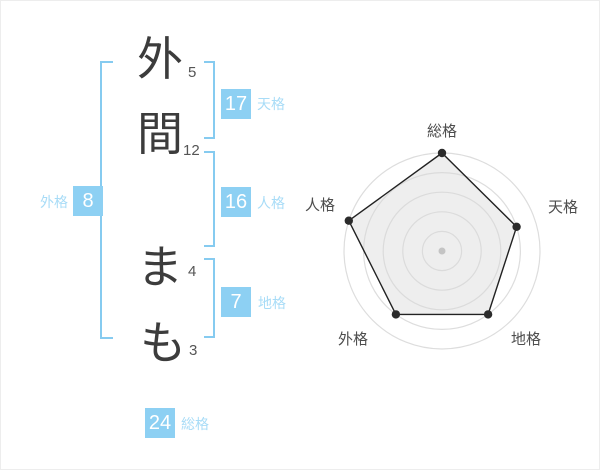 This screenshot has width=600, height=470. Describe the element at coordinates (195, 424) in the screenshot. I see `score-label-soukaku: 総格` at that location.